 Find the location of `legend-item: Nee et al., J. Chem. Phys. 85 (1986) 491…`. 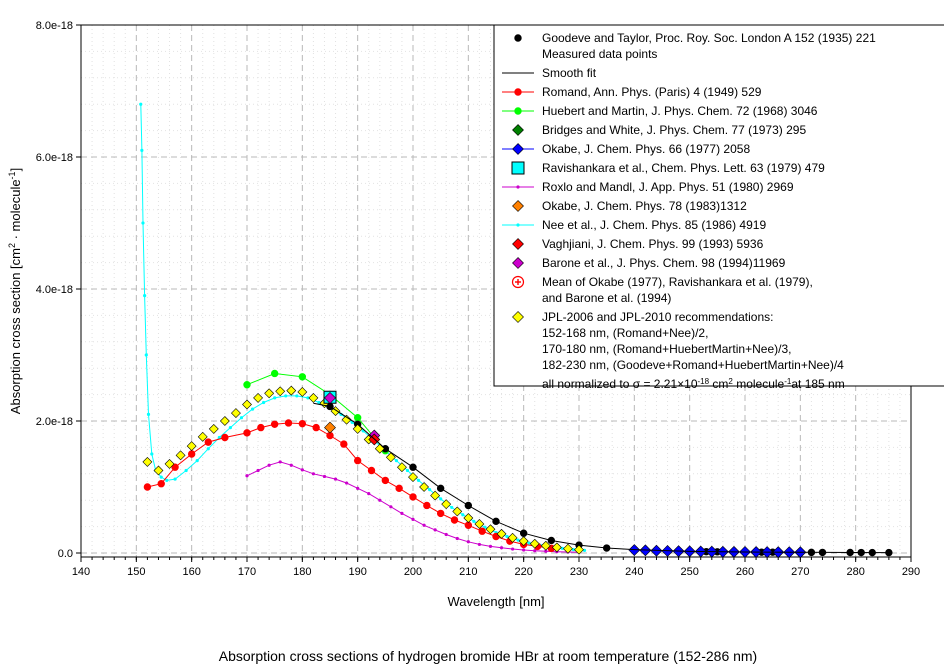

legend-item: Nee et al., J. Chem. Phys. 85 (1986) 491… is located at coordinates (634, 225).